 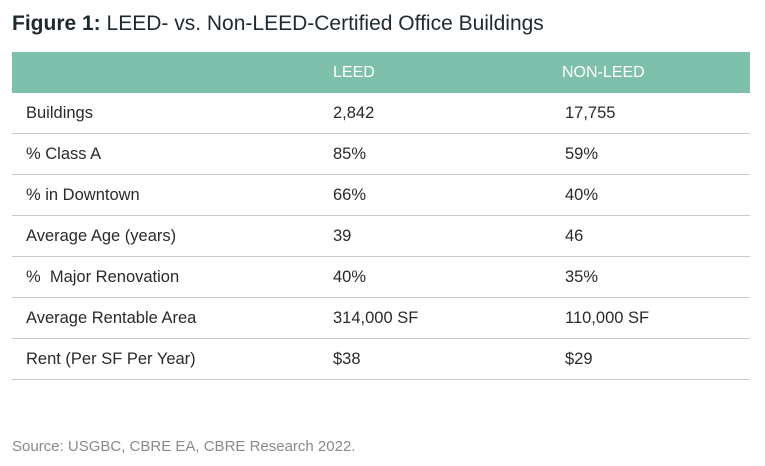 I want to click on table-row: % Class A 85% 59%, so click(x=381, y=154).